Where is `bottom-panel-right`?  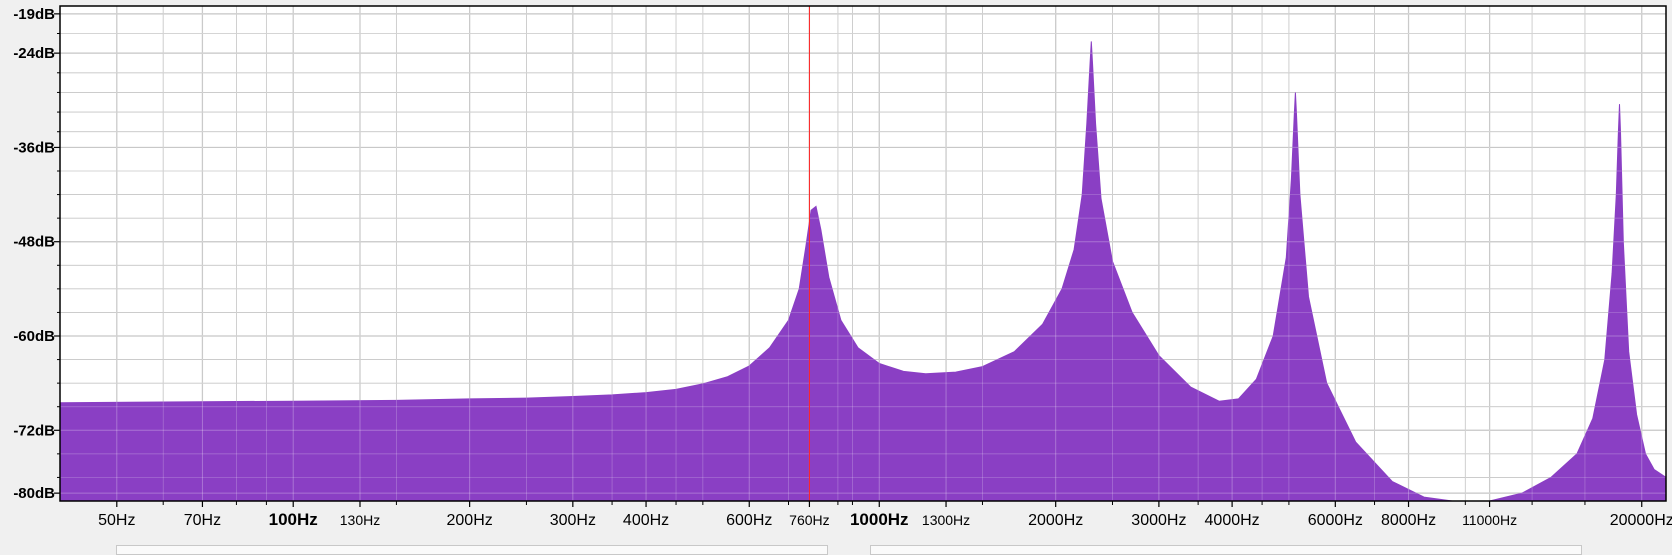
bottom-panel-right is located at coordinates (1226, 550).